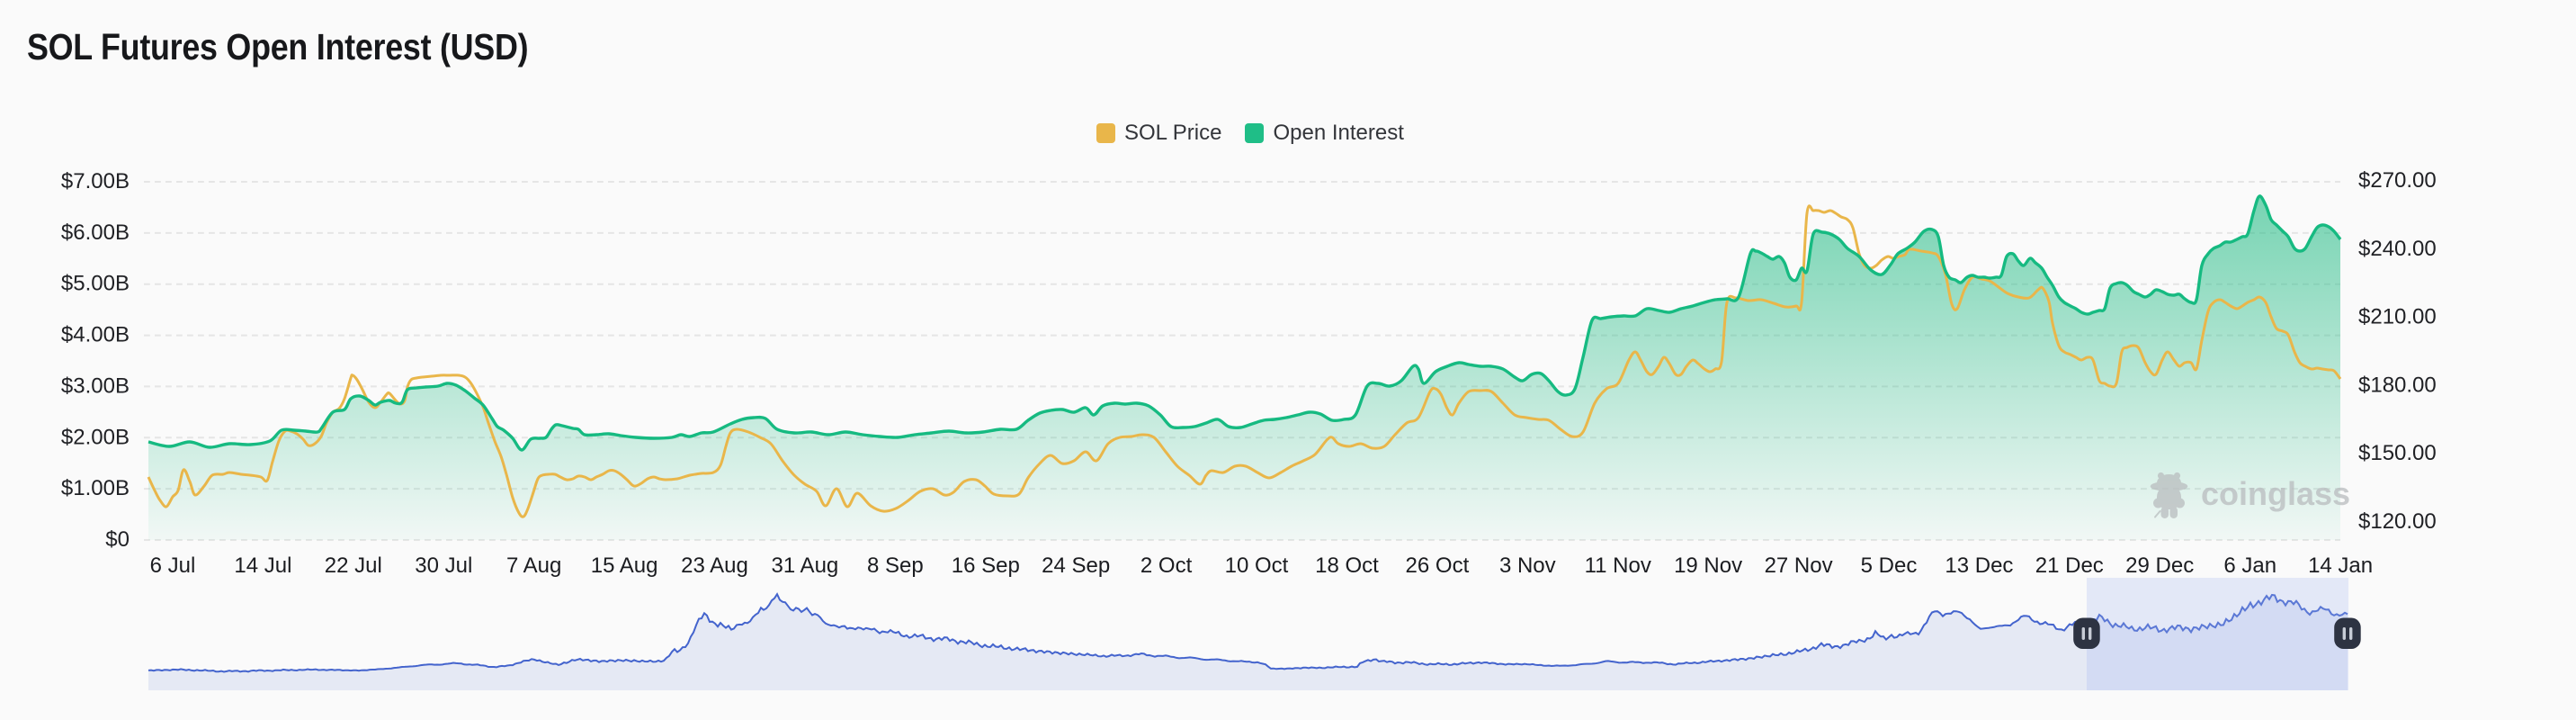 The height and width of the screenshot is (720, 2576). Describe the element at coordinates (173, 566) in the screenshot. I see `svg-text: 6 Jul` at that location.